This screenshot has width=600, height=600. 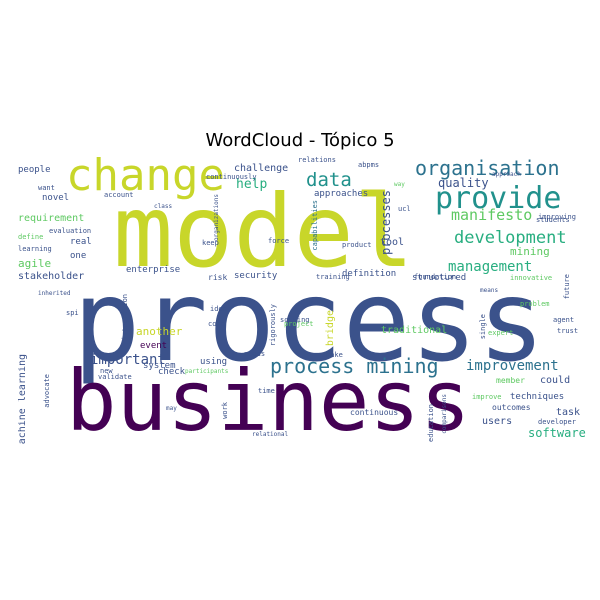 I want to click on word-developer: developer, so click(x=557, y=422).